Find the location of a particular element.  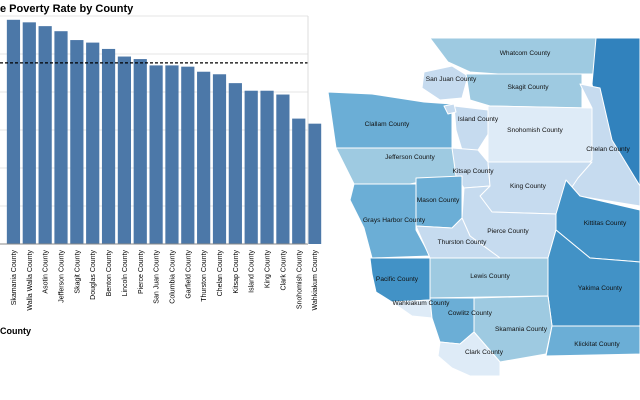

bar-chart-title: e Poverty Rate by County is located at coordinates (67, 9).